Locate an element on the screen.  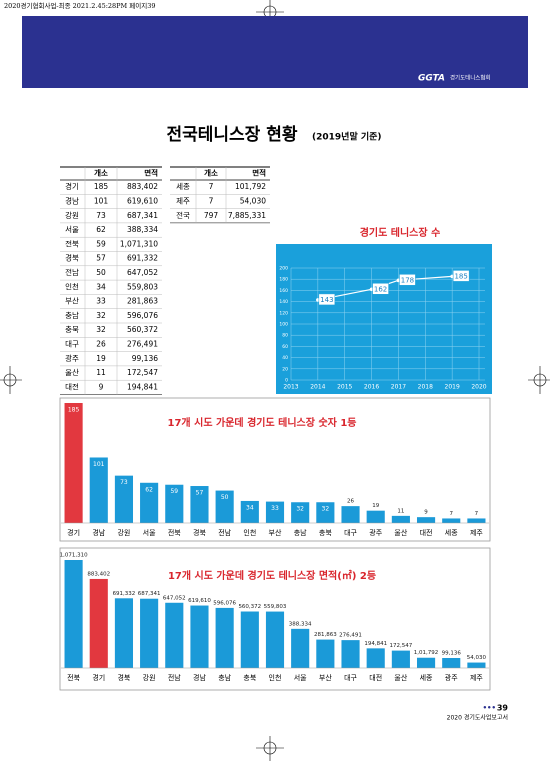
x-tick-label: 울산 is located at coordinates (400, 532).